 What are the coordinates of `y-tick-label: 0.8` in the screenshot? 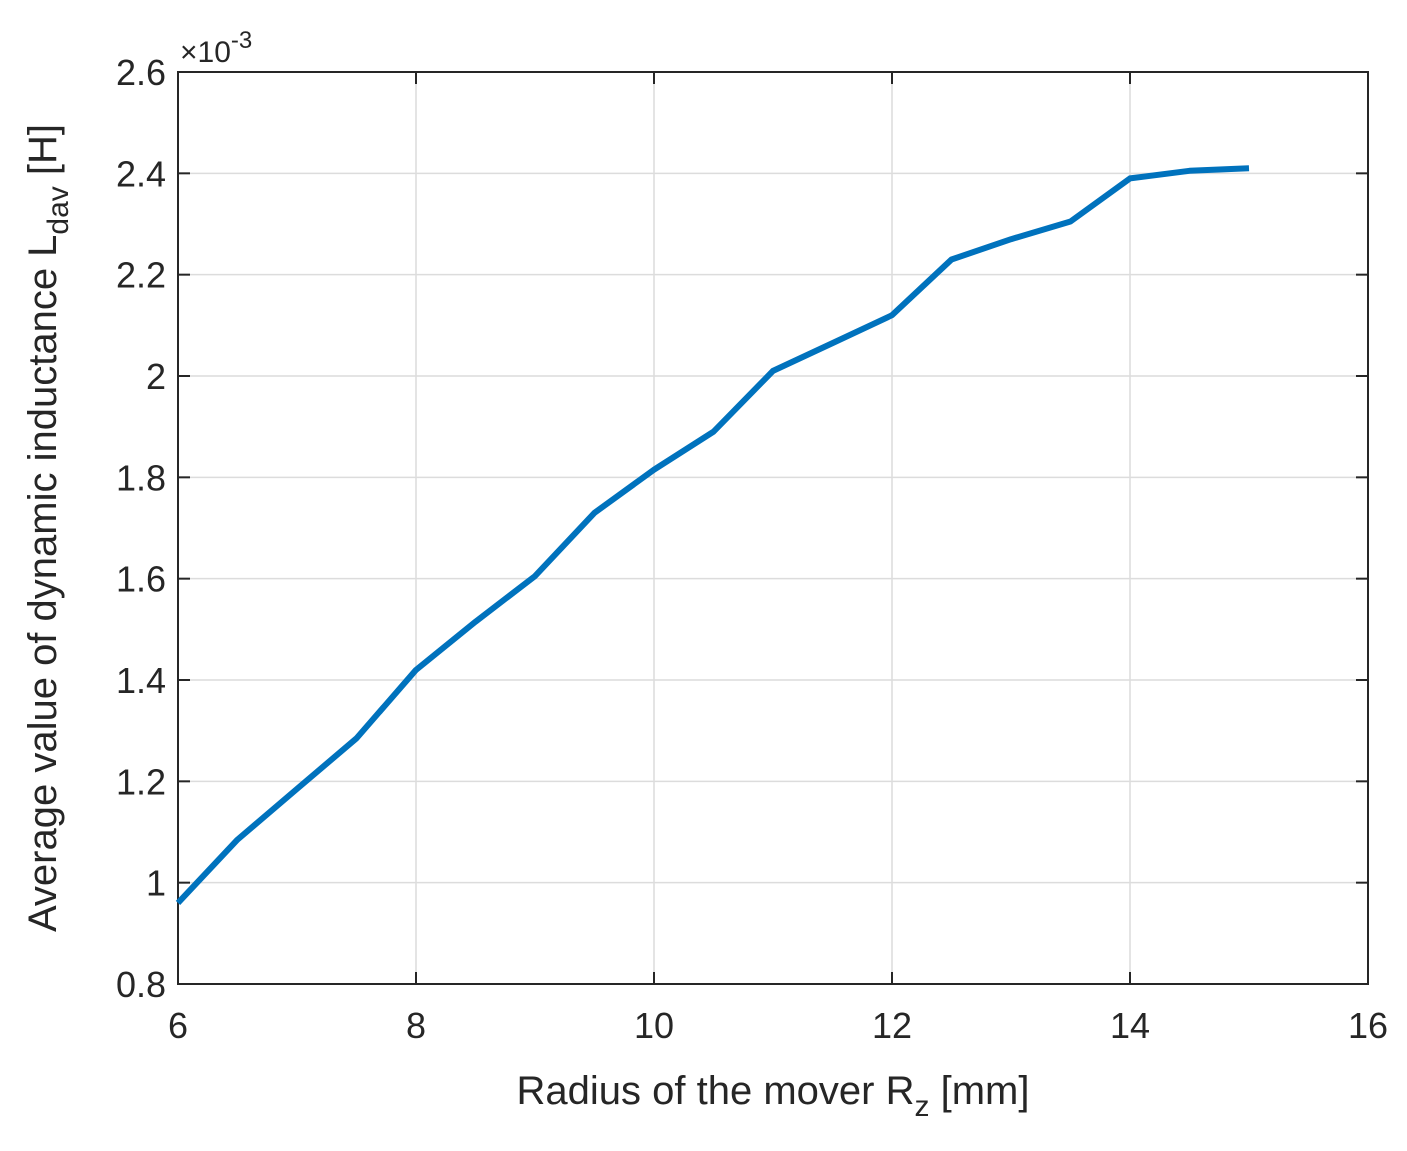 It's located at (141, 984).